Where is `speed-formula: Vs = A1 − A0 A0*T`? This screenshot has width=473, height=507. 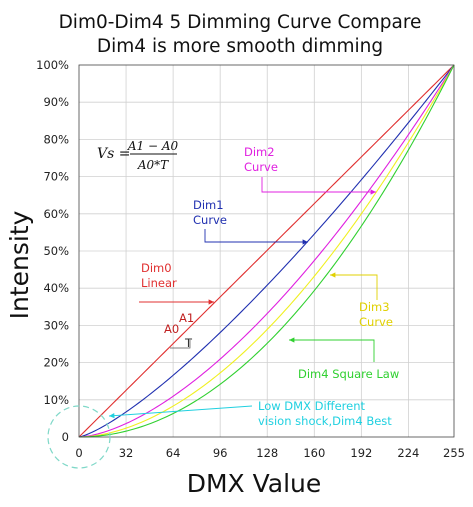
speed-formula: Vs = A1 − A0 A0*T is located at coordinates (138, 155).